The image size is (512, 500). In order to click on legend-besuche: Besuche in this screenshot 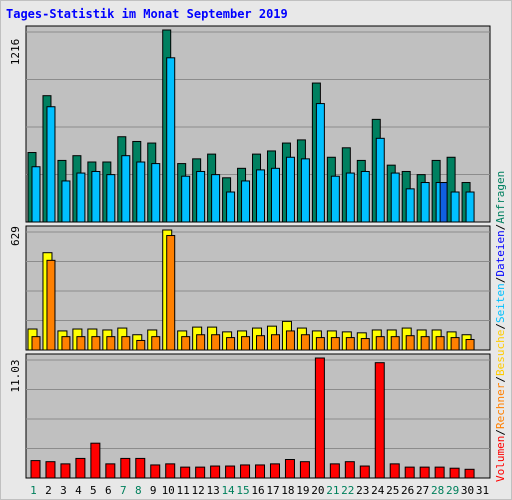, I will do `click(500, 353)`.